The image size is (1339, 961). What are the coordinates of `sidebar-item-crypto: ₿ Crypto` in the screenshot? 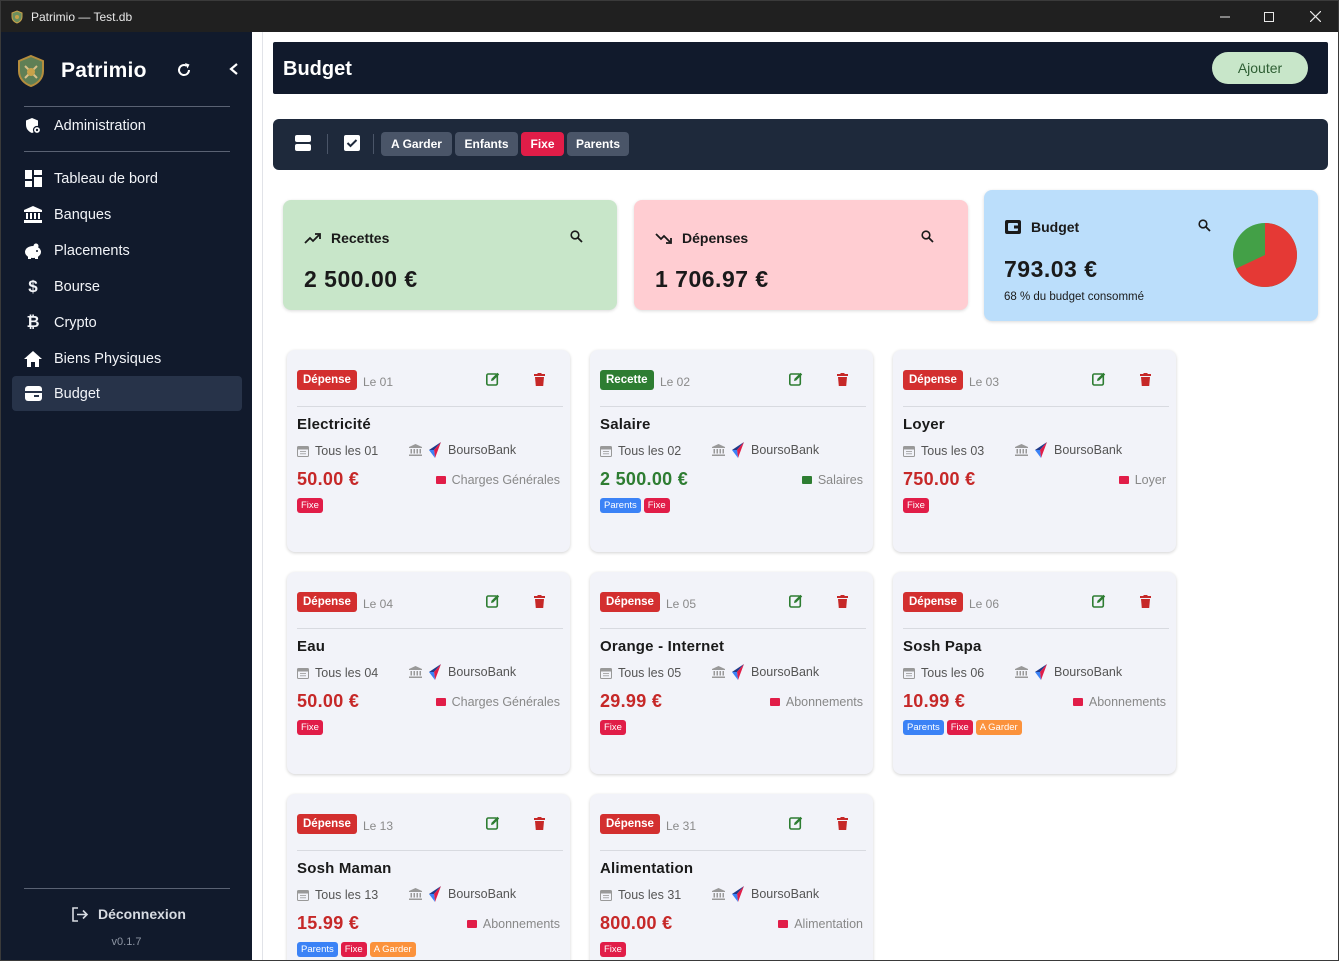 It's located at (127, 322).